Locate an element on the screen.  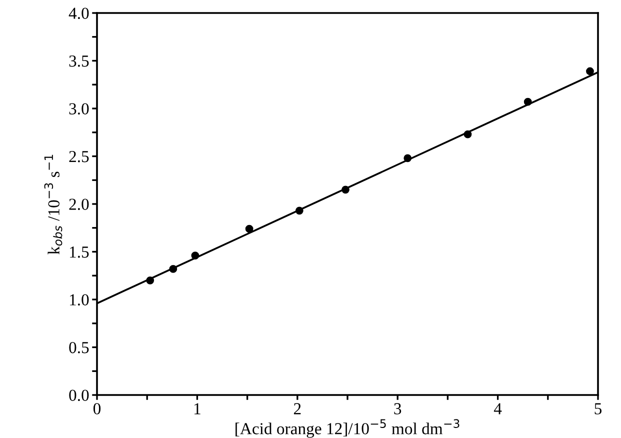
text: 0.0 is located at coordinates (79, 396).